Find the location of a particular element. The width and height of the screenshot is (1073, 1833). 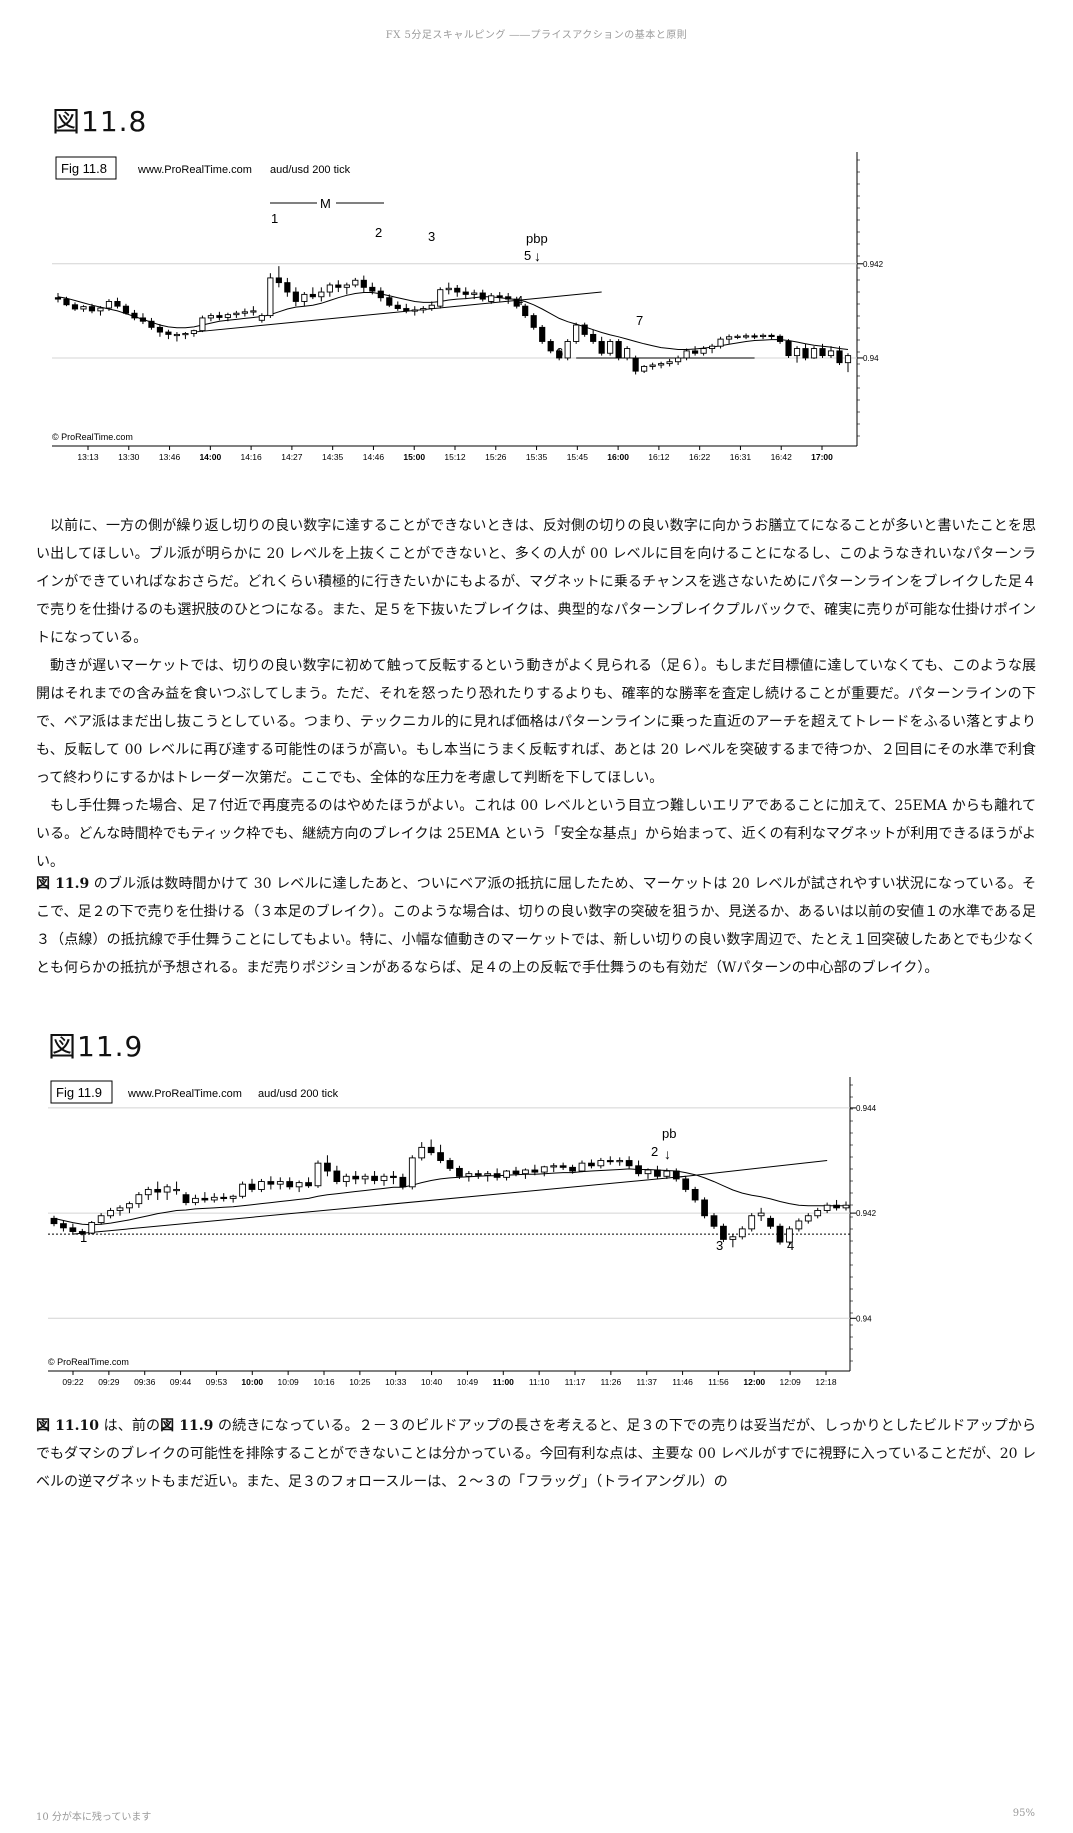

time-tick-label: 14:00 is located at coordinates (210, 457).